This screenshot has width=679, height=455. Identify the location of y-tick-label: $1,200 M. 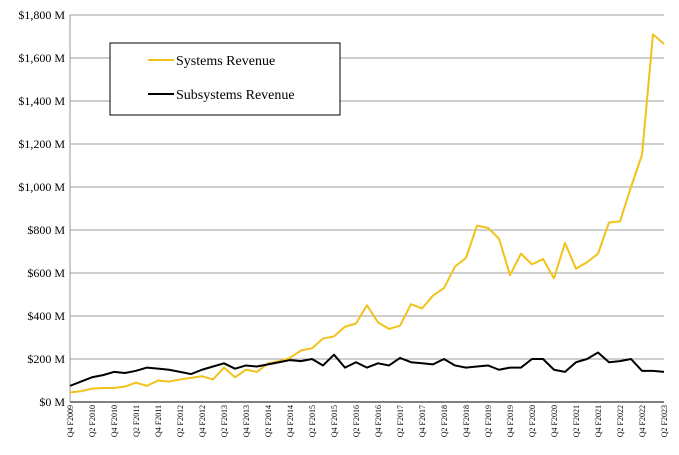
(41, 144).